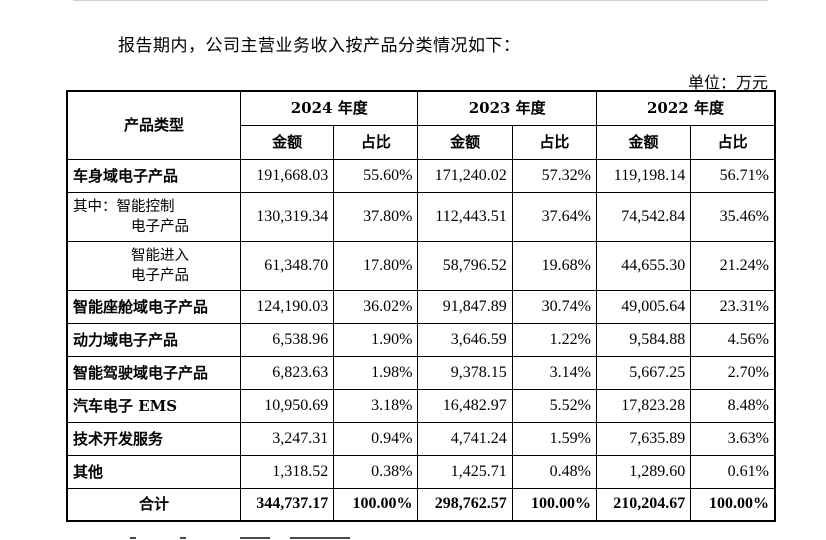 The width and height of the screenshot is (826, 540). Describe the element at coordinates (685, 108) in the screenshot. I see `header-year-2022: 2022 年度` at that location.